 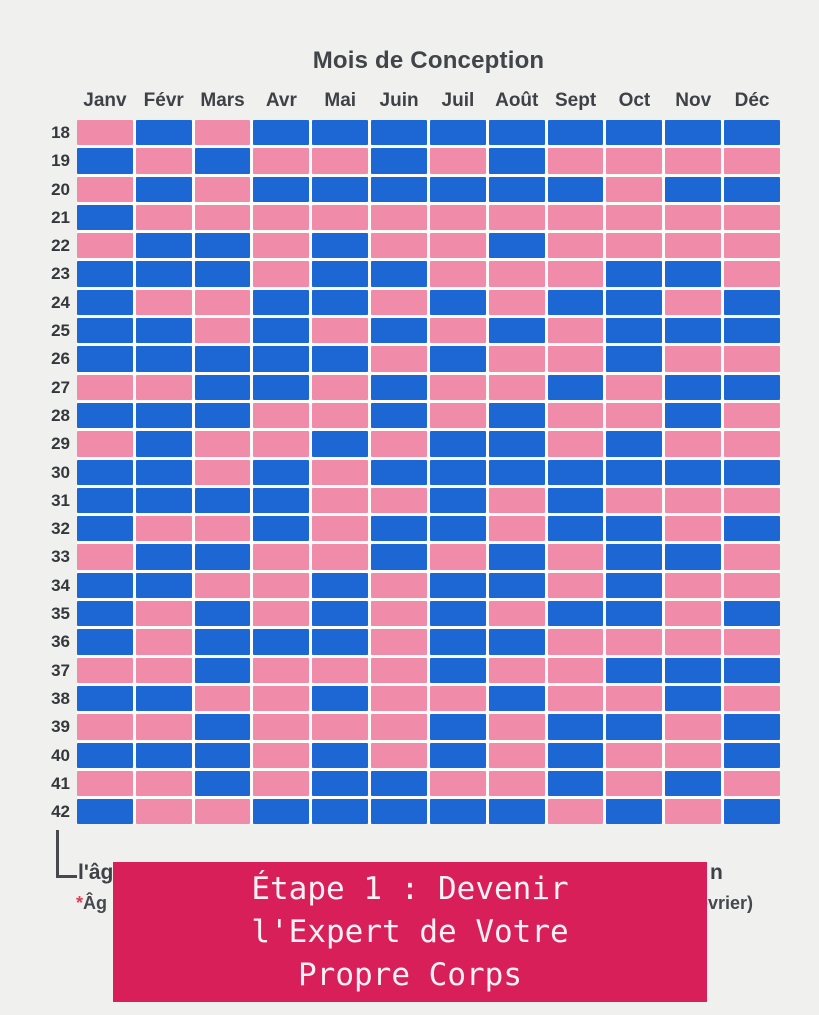 What do you see at coordinates (281, 698) in the screenshot?
I see `cell-age38-col4` at bounding box center [281, 698].